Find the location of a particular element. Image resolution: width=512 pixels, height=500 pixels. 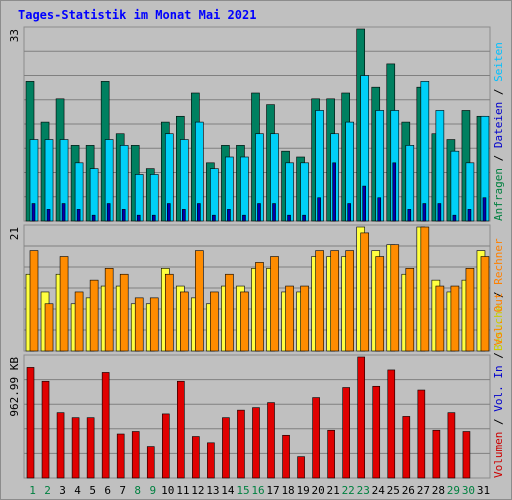

x-tick-label: 11 is located at coordinates (182, 490).